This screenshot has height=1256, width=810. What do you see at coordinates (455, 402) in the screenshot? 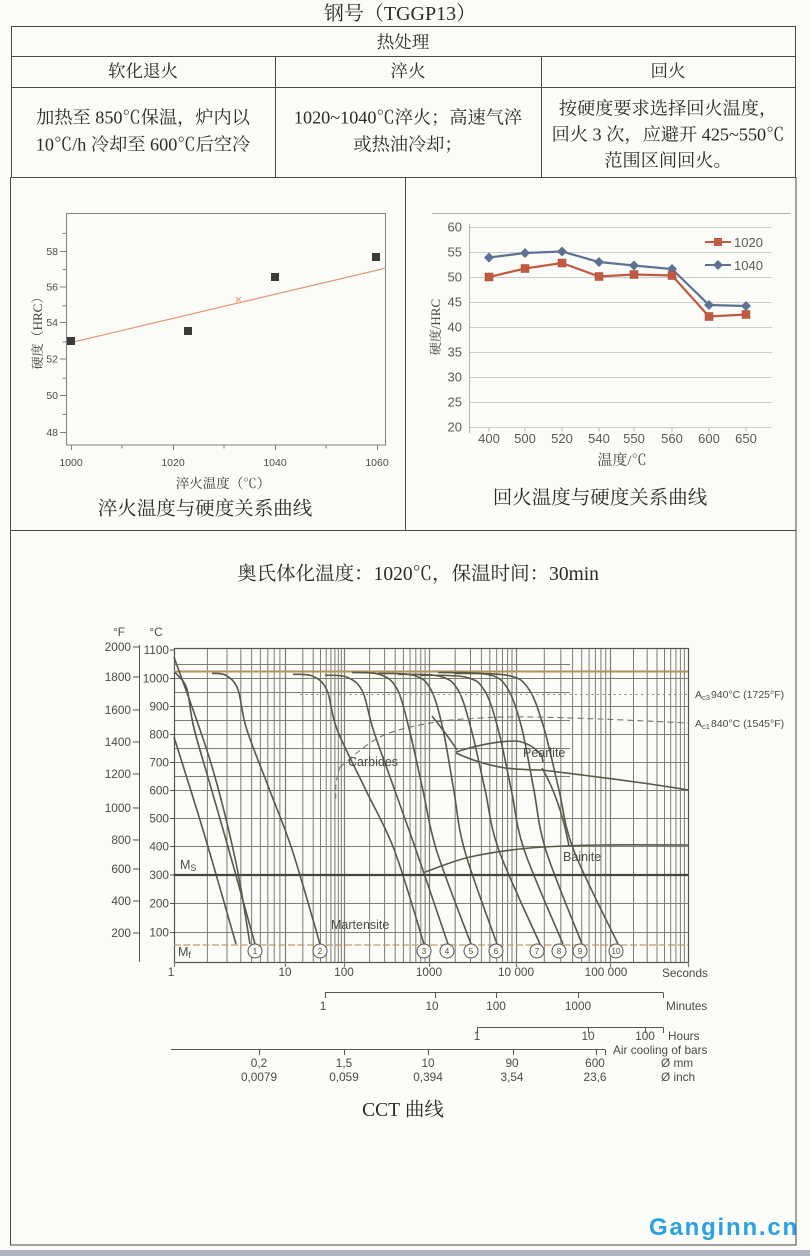
I see `svg-text: 25` at bounding box center [455, 402].